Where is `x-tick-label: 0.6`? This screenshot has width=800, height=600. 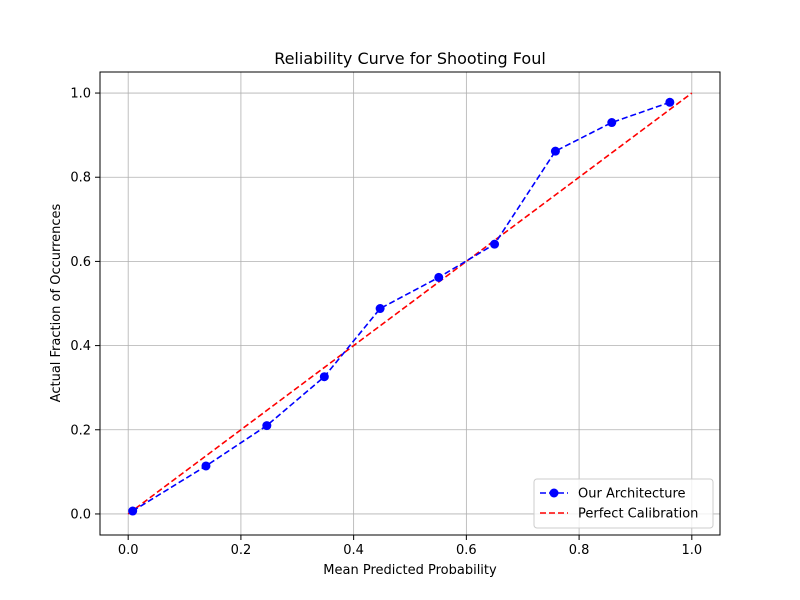 x-tick-label: 0.6 is located at coordinates (466, 550).